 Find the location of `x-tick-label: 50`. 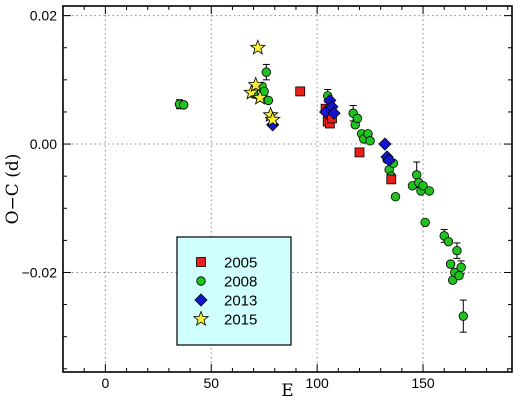

x-tick-label: 50 is located at coordinates (211, 383).